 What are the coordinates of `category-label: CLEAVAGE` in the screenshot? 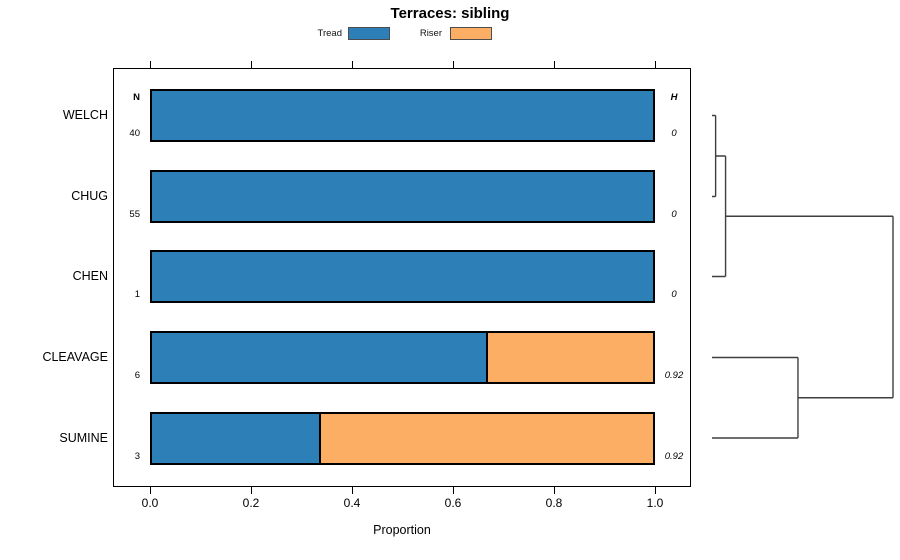 It's located at (75, 357).